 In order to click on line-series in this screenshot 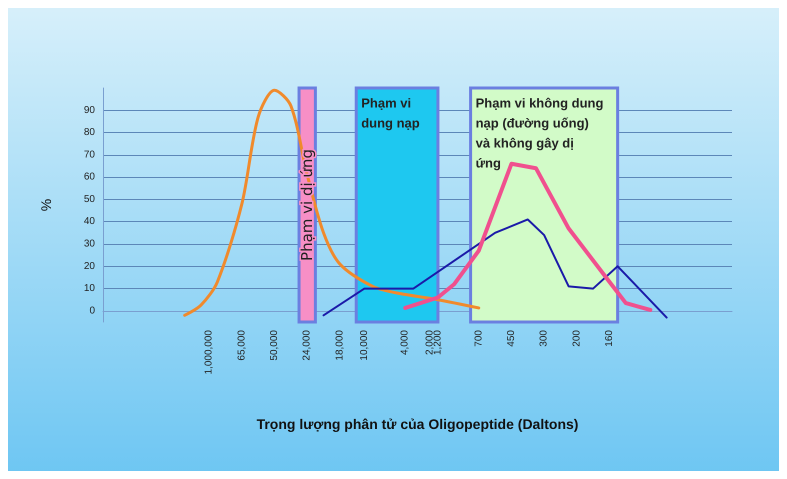, I will do `click(495, 268)`.